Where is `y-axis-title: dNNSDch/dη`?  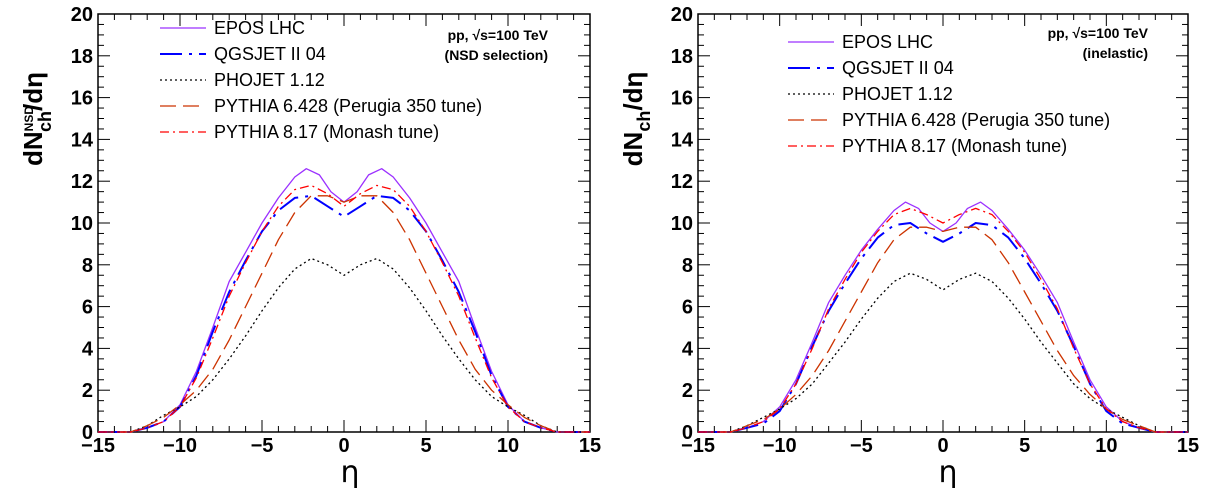
y-axis-title: dNNSDch/dη is located at coordinates (36, 119).